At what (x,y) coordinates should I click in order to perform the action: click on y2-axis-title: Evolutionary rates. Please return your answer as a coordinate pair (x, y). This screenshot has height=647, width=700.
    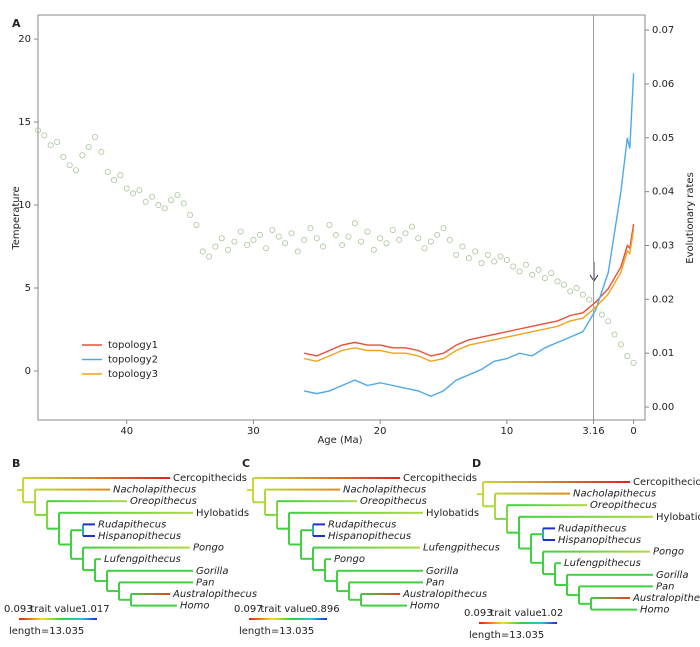
    Looking at the image, I should click on (690, 217).